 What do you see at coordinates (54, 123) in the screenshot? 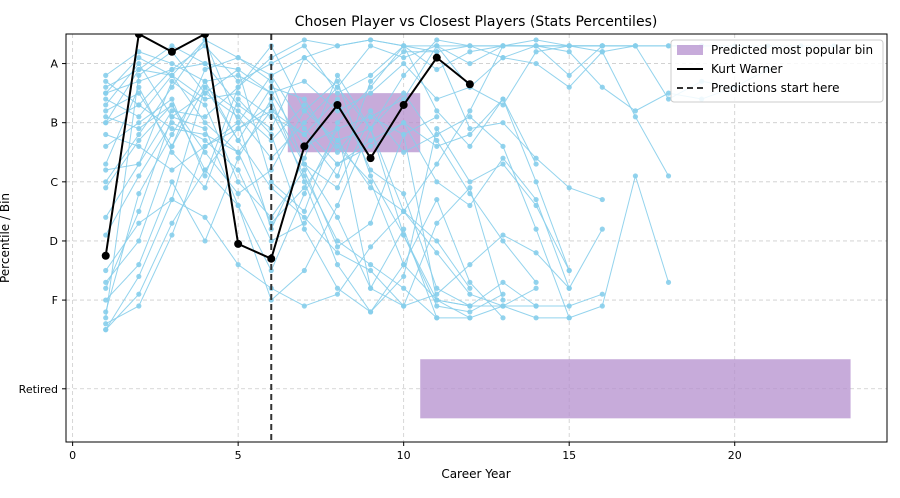
I see `y-tick-label: B` at bounding box center [54, 123].